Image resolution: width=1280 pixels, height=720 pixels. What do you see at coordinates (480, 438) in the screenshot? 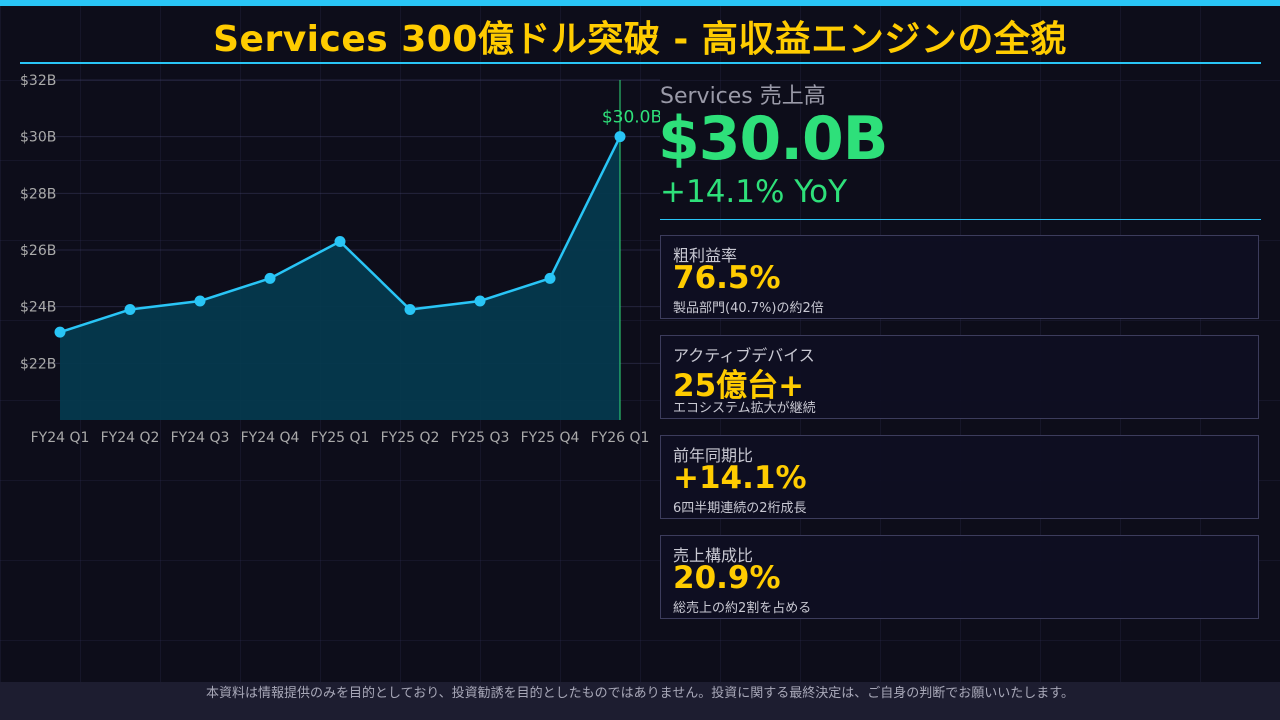
I see `x-tick-label: FY25 Q3` at bounding box center [480, 438].